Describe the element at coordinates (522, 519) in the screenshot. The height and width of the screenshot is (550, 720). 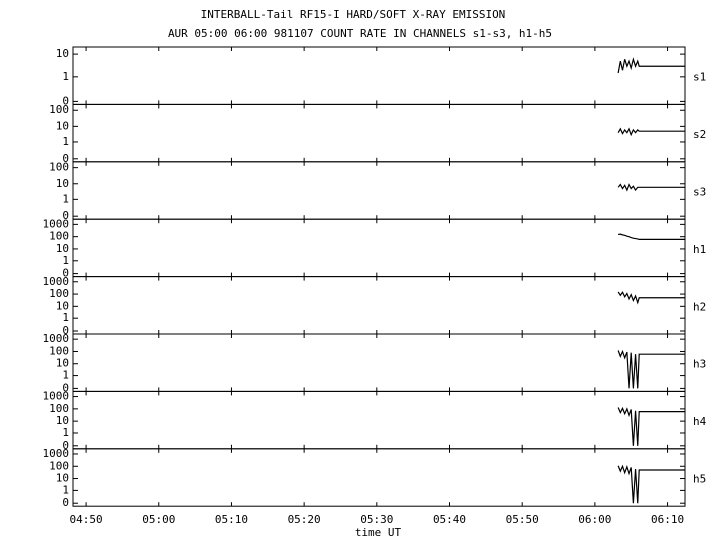
I see `x-tick-label: 05:50` at that location.